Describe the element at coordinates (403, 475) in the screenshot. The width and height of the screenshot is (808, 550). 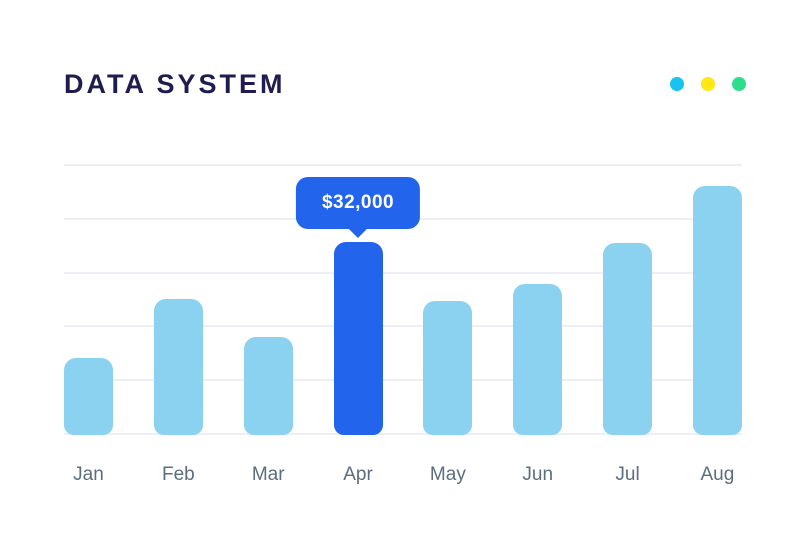
I see `x-axis-labels: Jan Feb Mar Apr May Jun Jul Aug` at that location.